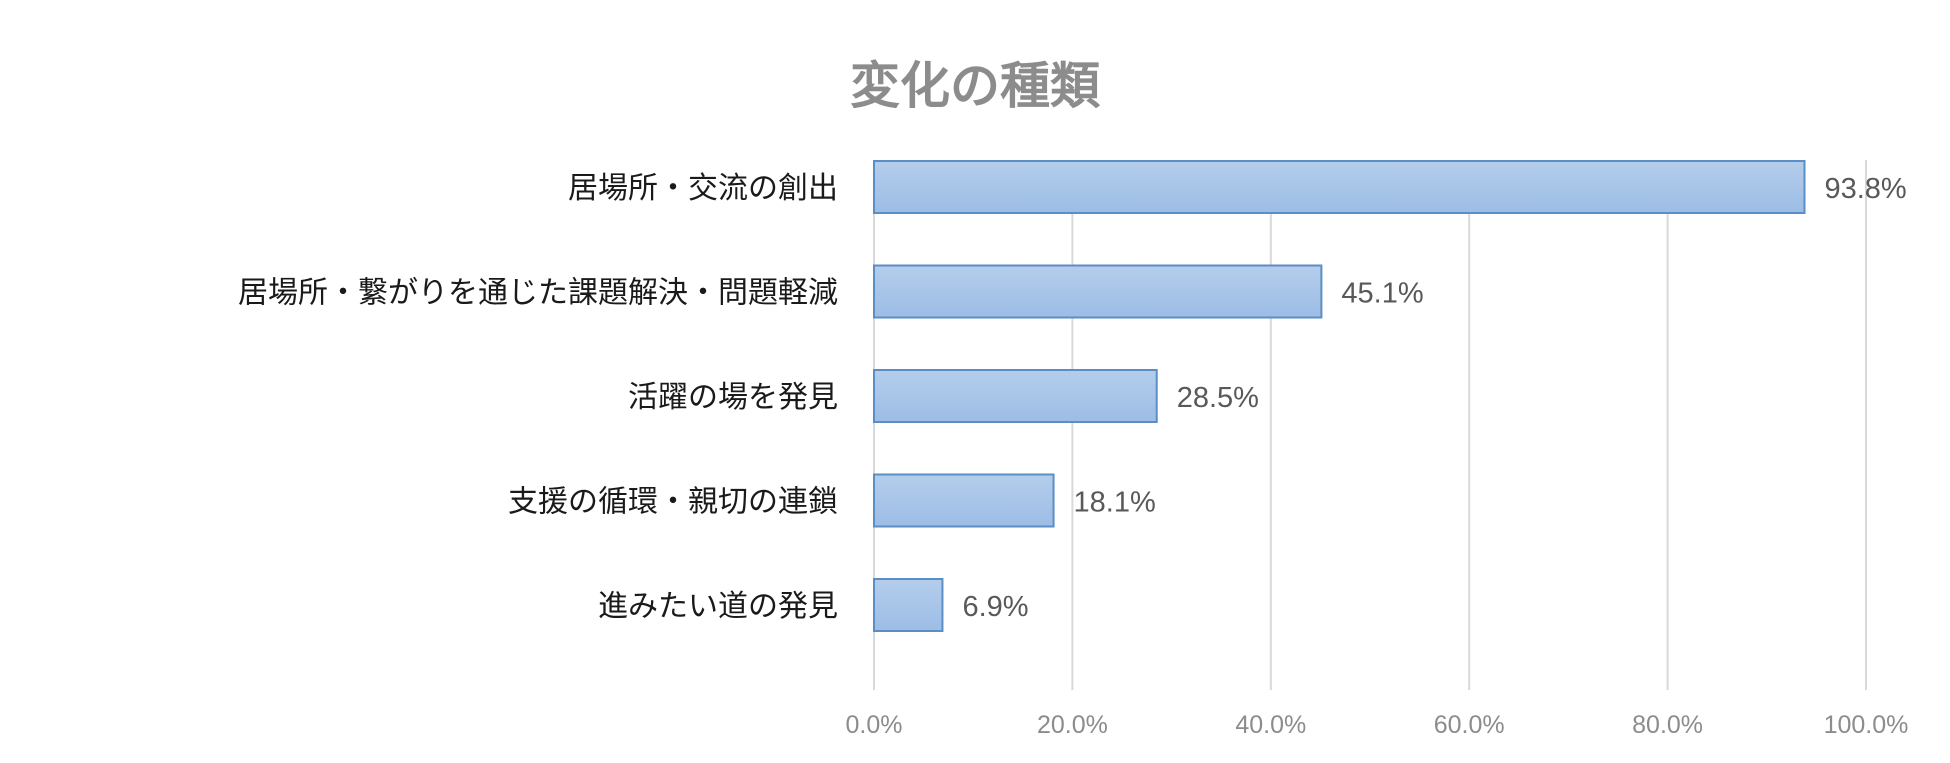 This screenshot has width=1950, height=763. What do you see at coordinates (1866, 725) in the screenshot?
I see `x-tick-label: 100.0%` at bounding box center [1866, 725].